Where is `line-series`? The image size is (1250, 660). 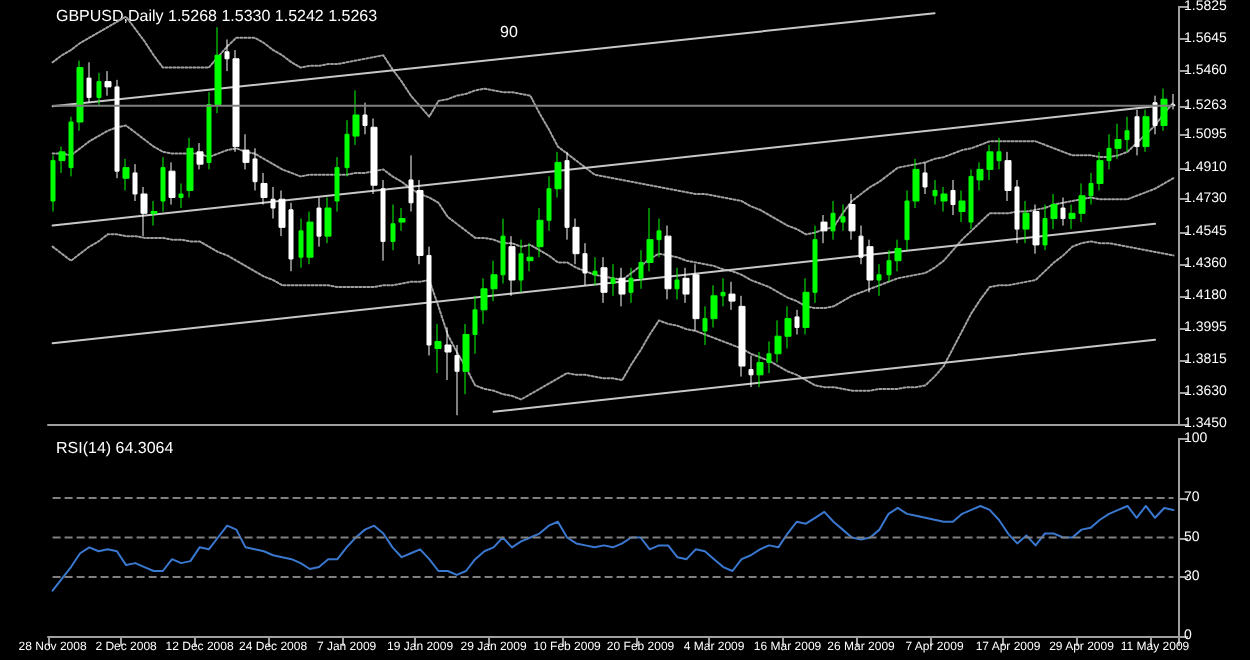 line-series is located at coordinates (613, 548).